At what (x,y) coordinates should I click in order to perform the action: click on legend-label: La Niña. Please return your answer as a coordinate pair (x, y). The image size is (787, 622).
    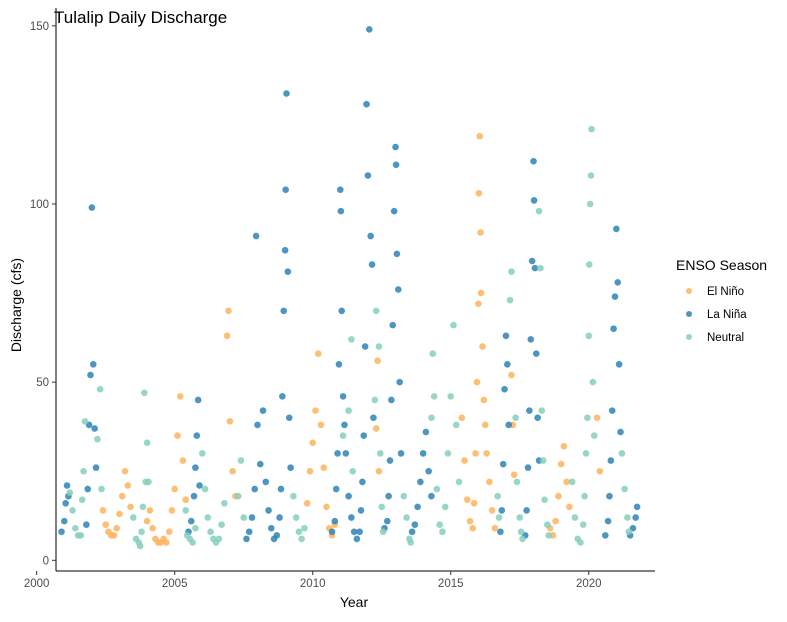
    Looking at the image, I should click on (727, 315).